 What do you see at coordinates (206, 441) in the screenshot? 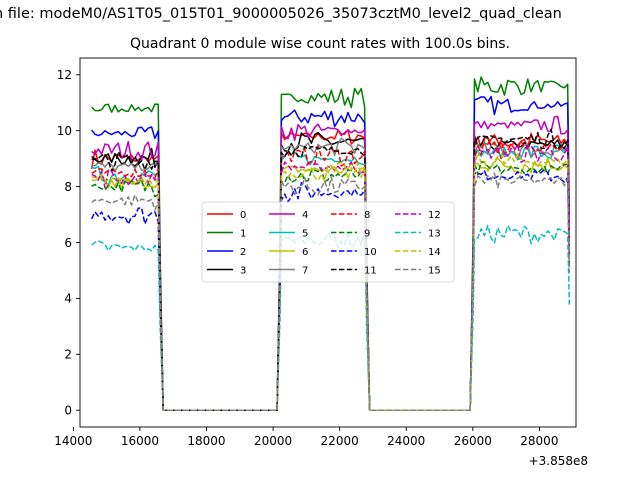
I see `x-tick-label: 18000` at bounding box center [206, 441].